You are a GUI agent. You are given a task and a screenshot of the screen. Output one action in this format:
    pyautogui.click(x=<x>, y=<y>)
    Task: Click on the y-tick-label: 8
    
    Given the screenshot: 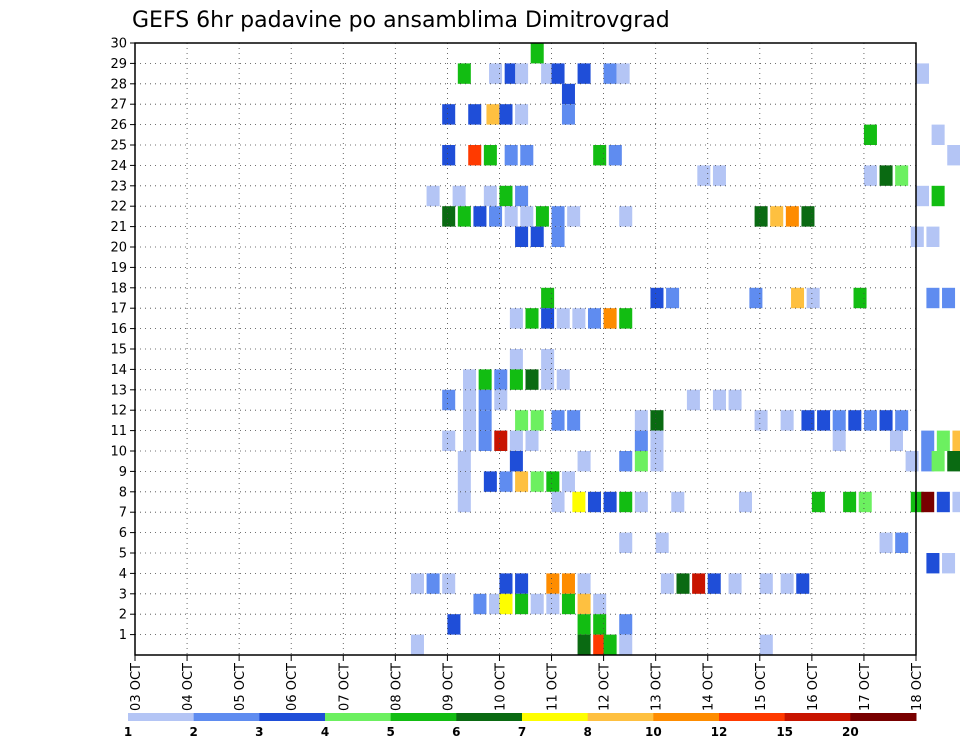 What is the action you would take?
    pyautogui.click(x=123, y=492)
    